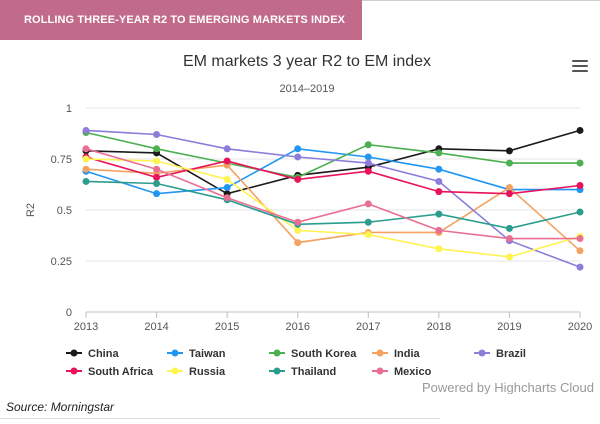 This screenshot has height=424, width=600. Describe the element at coordinates (207, 354) in the screenshot. I see `legend-label: Taiwan` at that location.